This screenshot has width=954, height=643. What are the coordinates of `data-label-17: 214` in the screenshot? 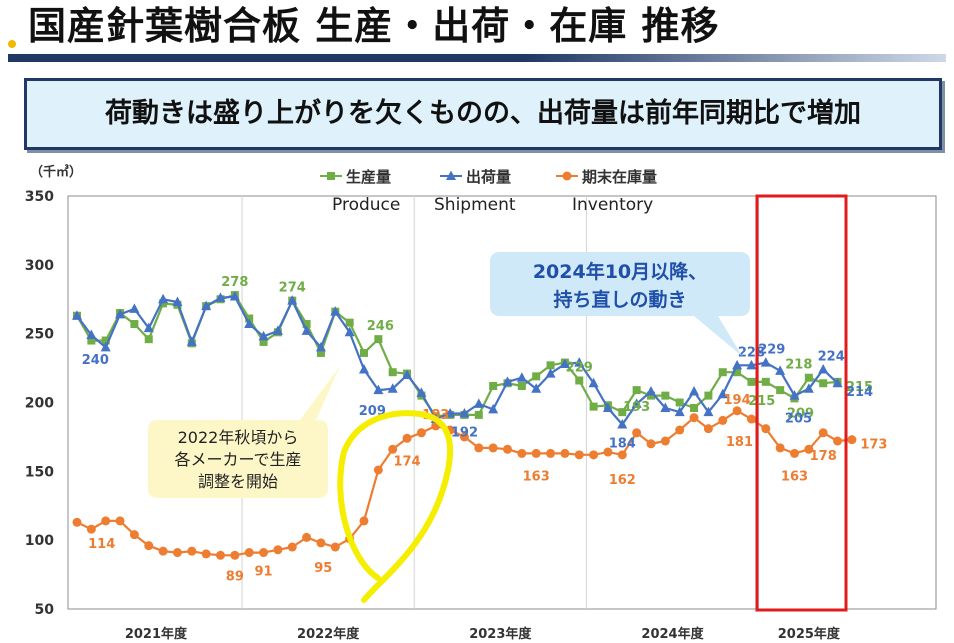 It's located at (859, 392).